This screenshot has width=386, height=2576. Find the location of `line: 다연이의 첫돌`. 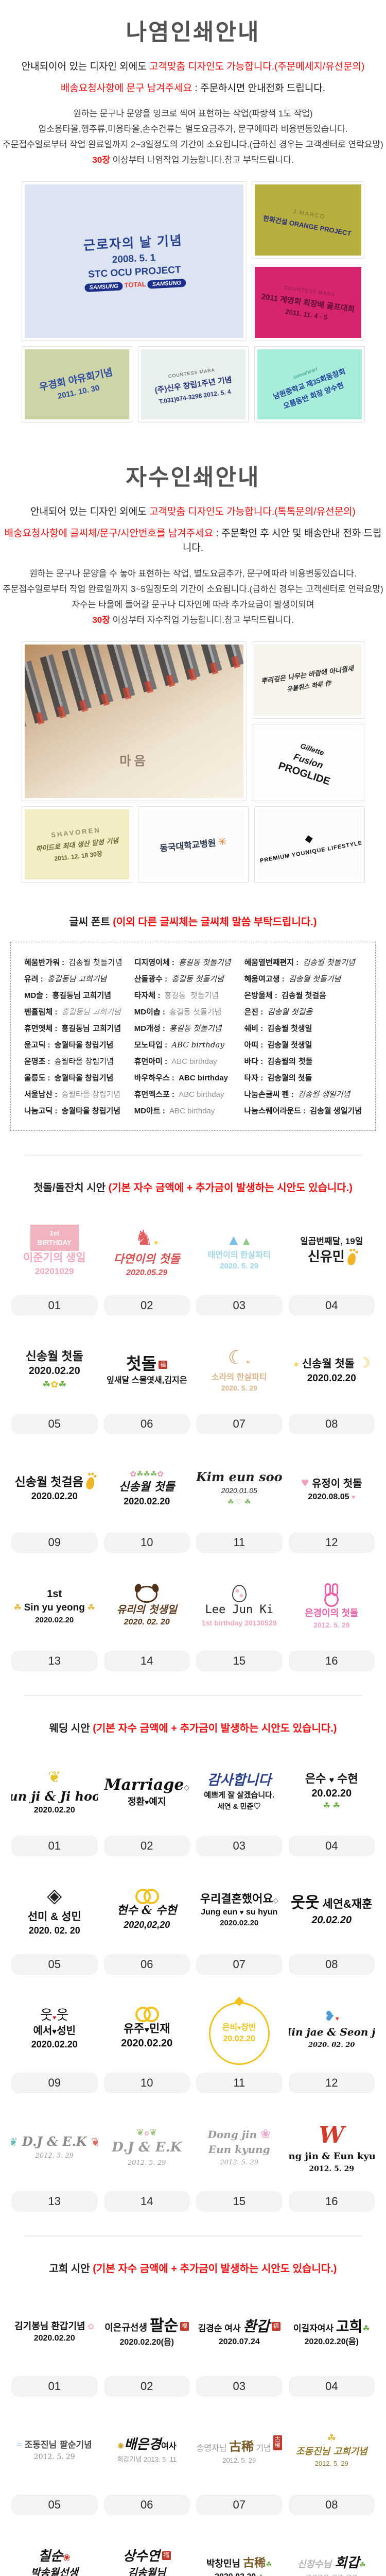

line: 다연이의 첫돌 is located at coordinates (147, 1259).